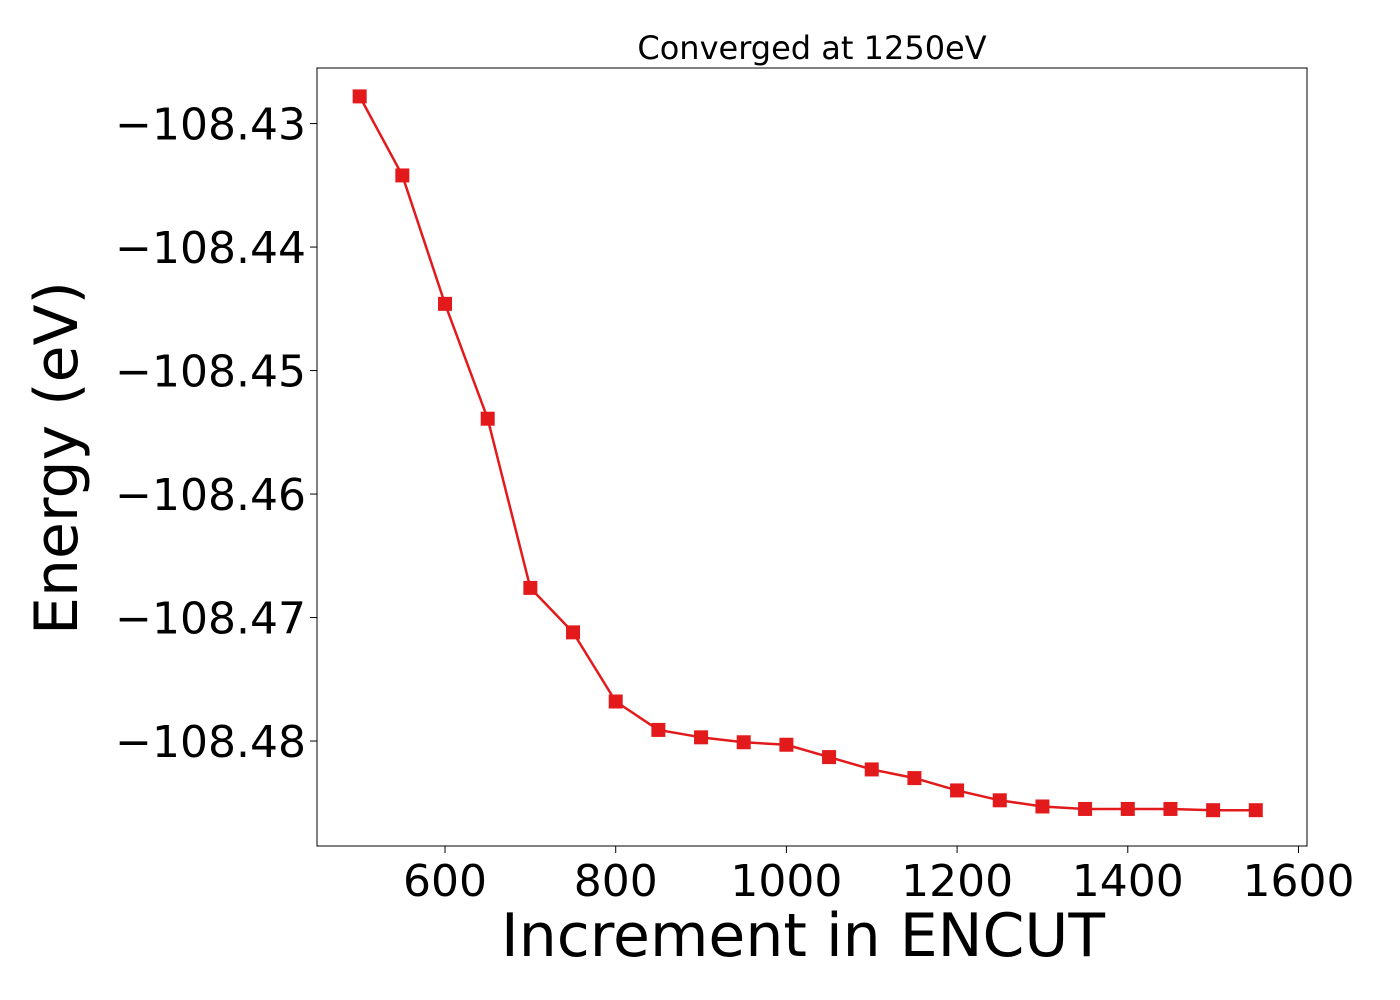  I want to click on y-tick-label: −108.44, so click(210, 248).